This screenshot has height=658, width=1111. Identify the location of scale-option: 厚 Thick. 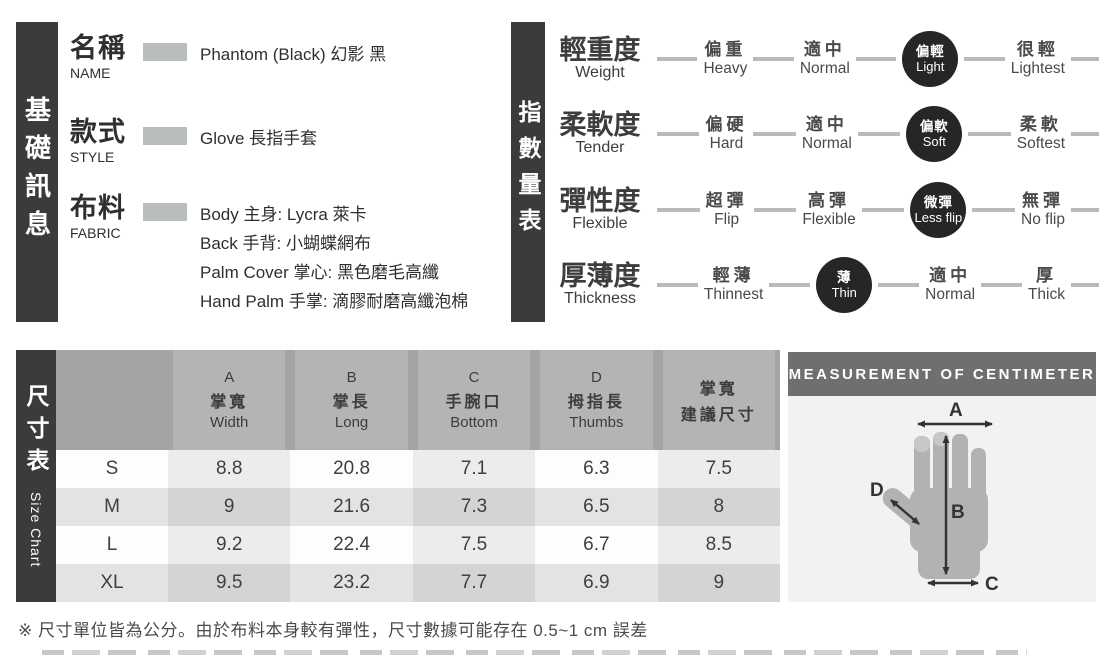
(1046, 284).